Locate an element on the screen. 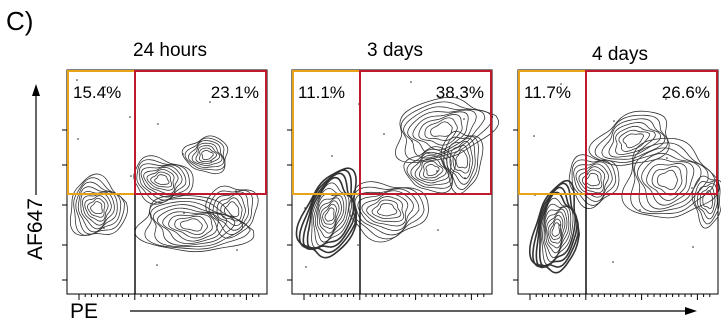  x-axis-label: PE is located at coordinates (84, 311).